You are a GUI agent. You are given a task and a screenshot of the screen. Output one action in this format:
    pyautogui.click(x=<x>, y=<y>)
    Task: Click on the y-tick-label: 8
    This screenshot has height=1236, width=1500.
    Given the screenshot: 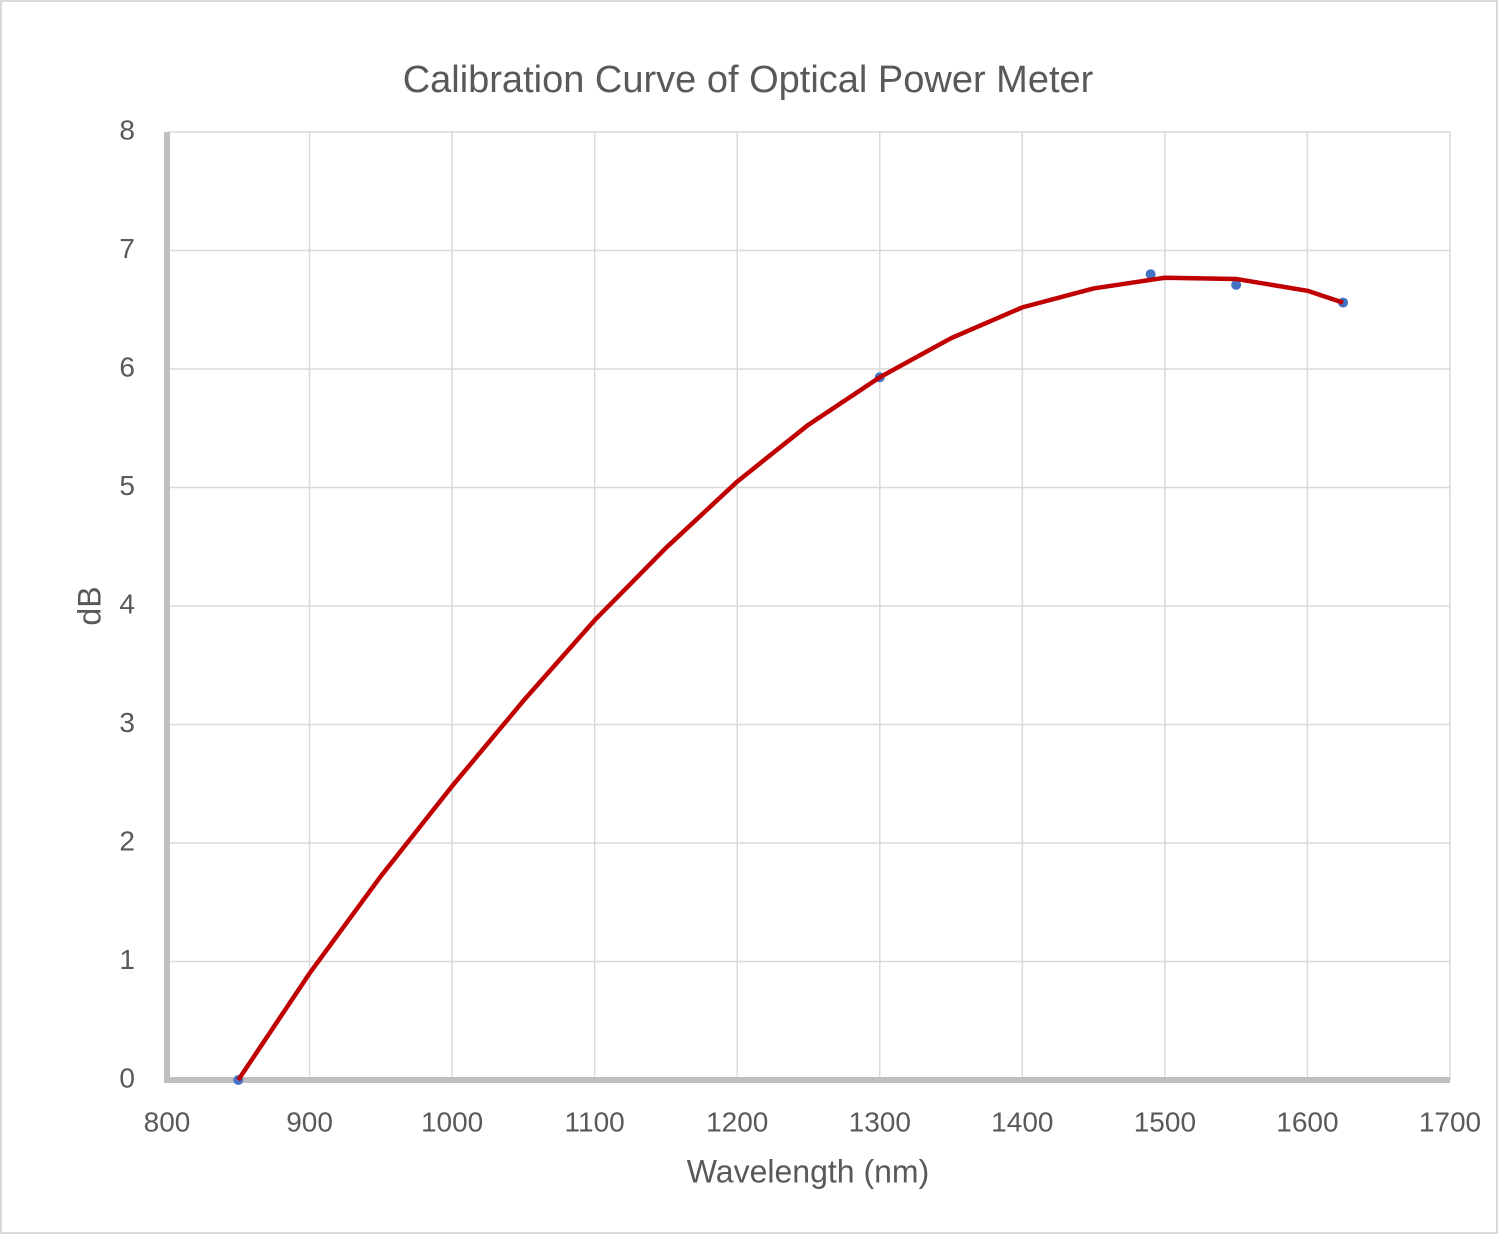 What is the action you would take?
    pyautogui.click(x=127, y=129)
    